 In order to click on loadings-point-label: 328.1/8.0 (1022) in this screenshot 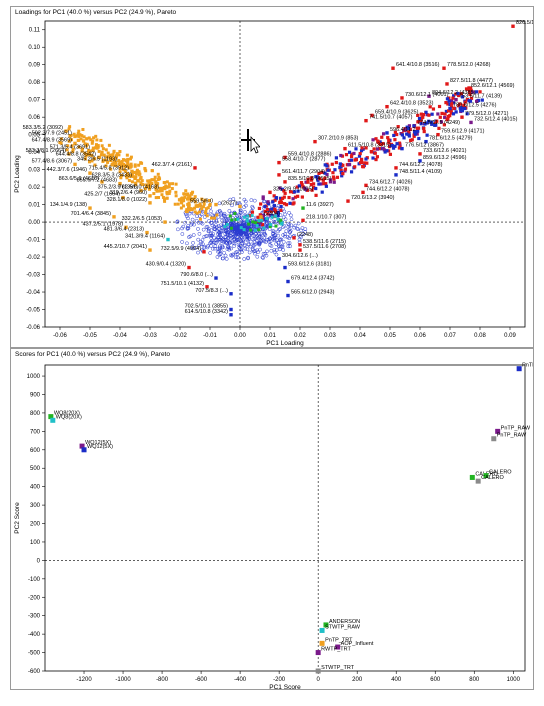, I will do `click(127, 200)`.